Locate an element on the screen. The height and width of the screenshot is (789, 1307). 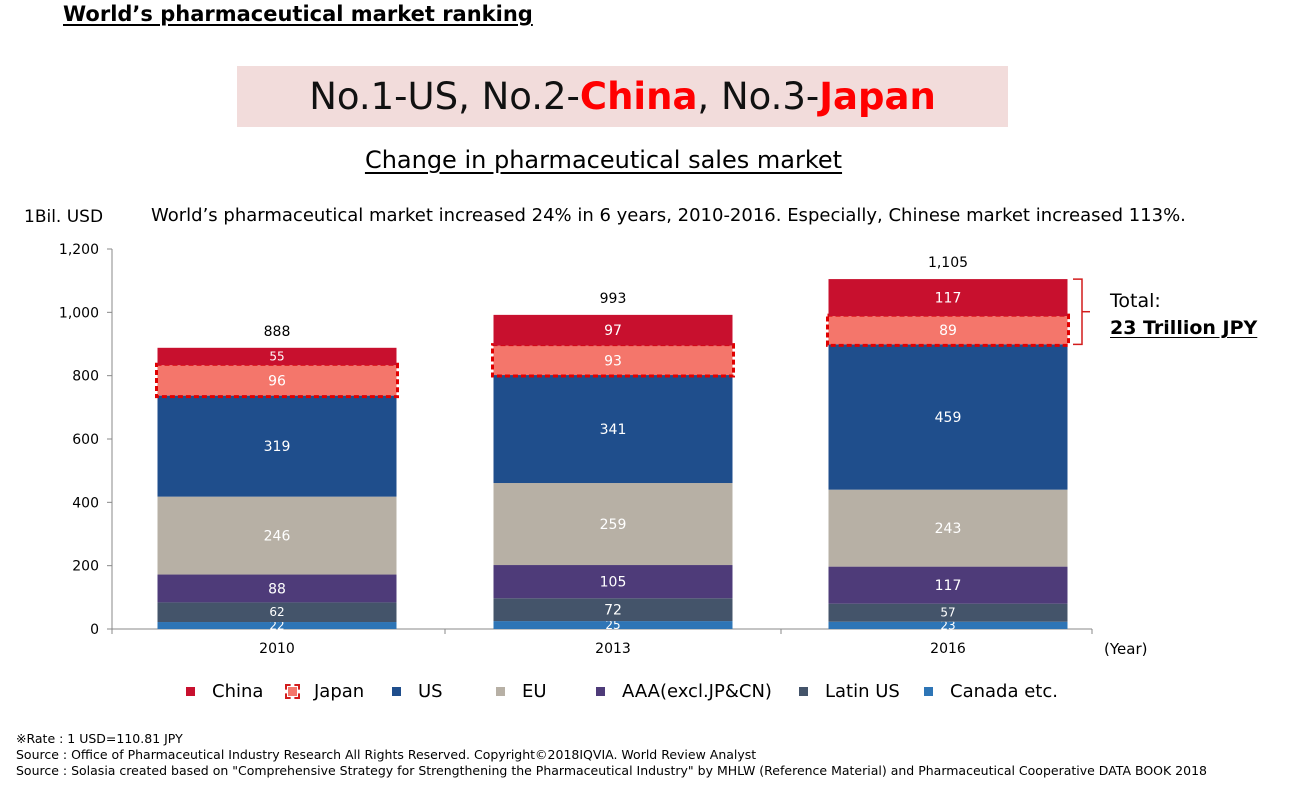
data-label: 246 is located at coordinates (277, 537).